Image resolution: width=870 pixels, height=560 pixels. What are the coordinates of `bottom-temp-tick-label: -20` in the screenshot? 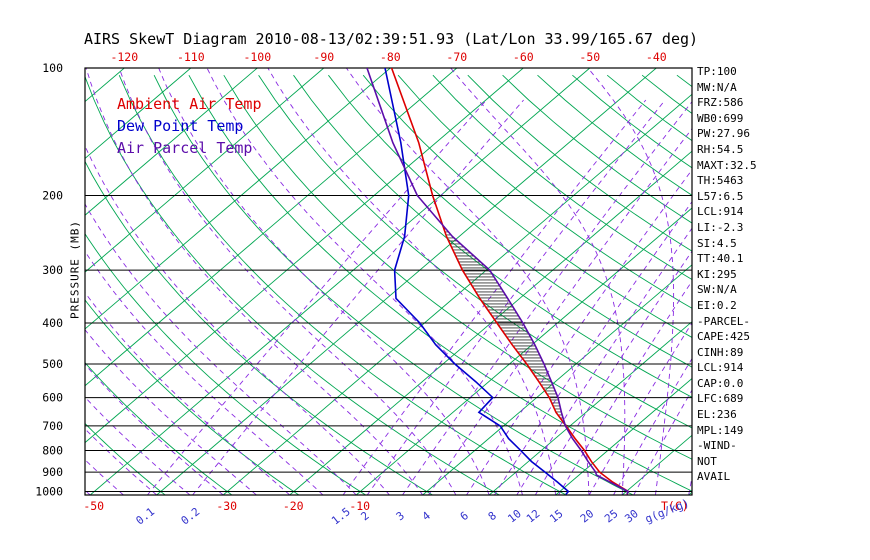 It's located at (293, 506).